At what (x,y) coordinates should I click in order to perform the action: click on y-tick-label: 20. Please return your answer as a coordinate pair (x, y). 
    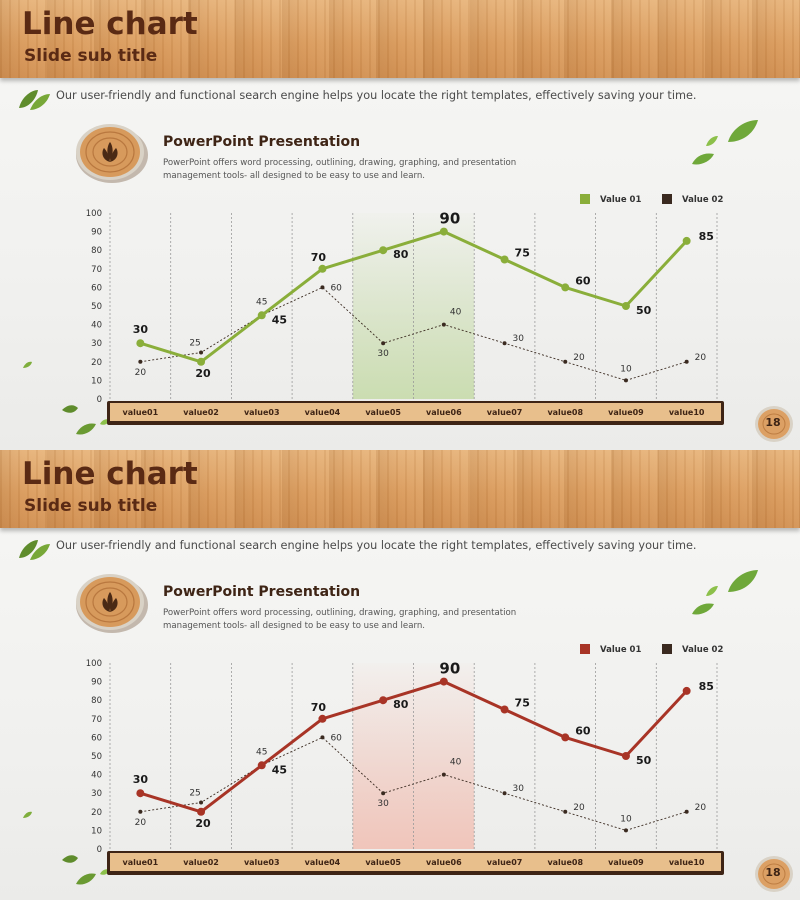
    Looking at the image, I should click on (96, 363).